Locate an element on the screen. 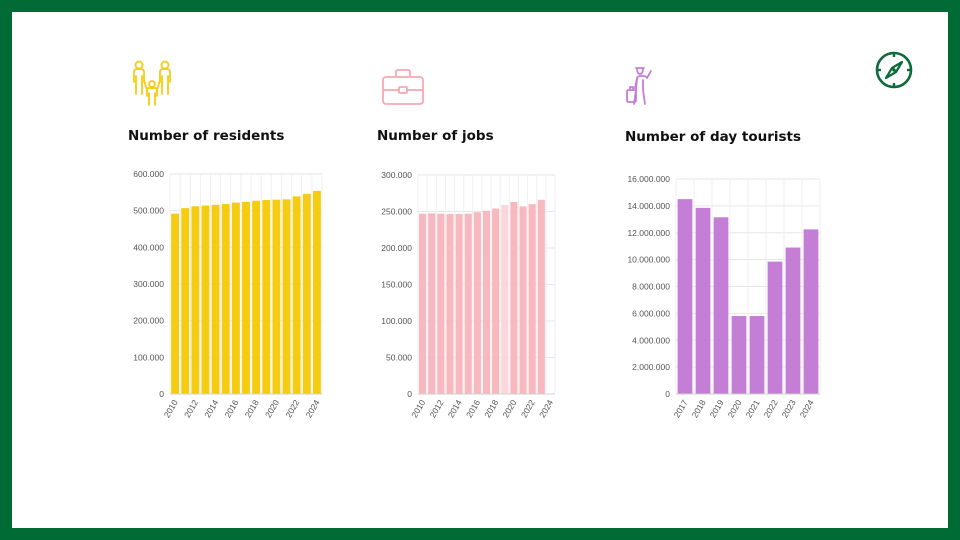 This screenshot has height=540, width=960. residents-ytick-label: 500.000 is located at coordinates (148, 211).